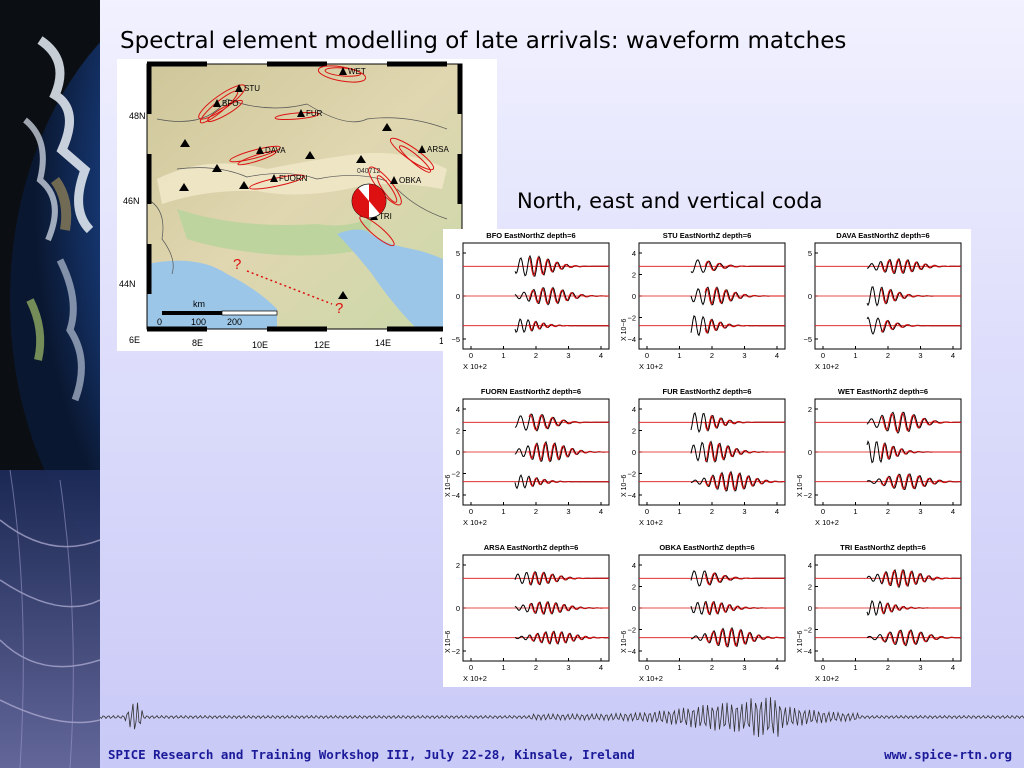 The image size is (1024, 768). What do you see at coordinates (289, 178) in the screenshot?
I see `station-marker: FUORN` at bounding box center [289, 178].